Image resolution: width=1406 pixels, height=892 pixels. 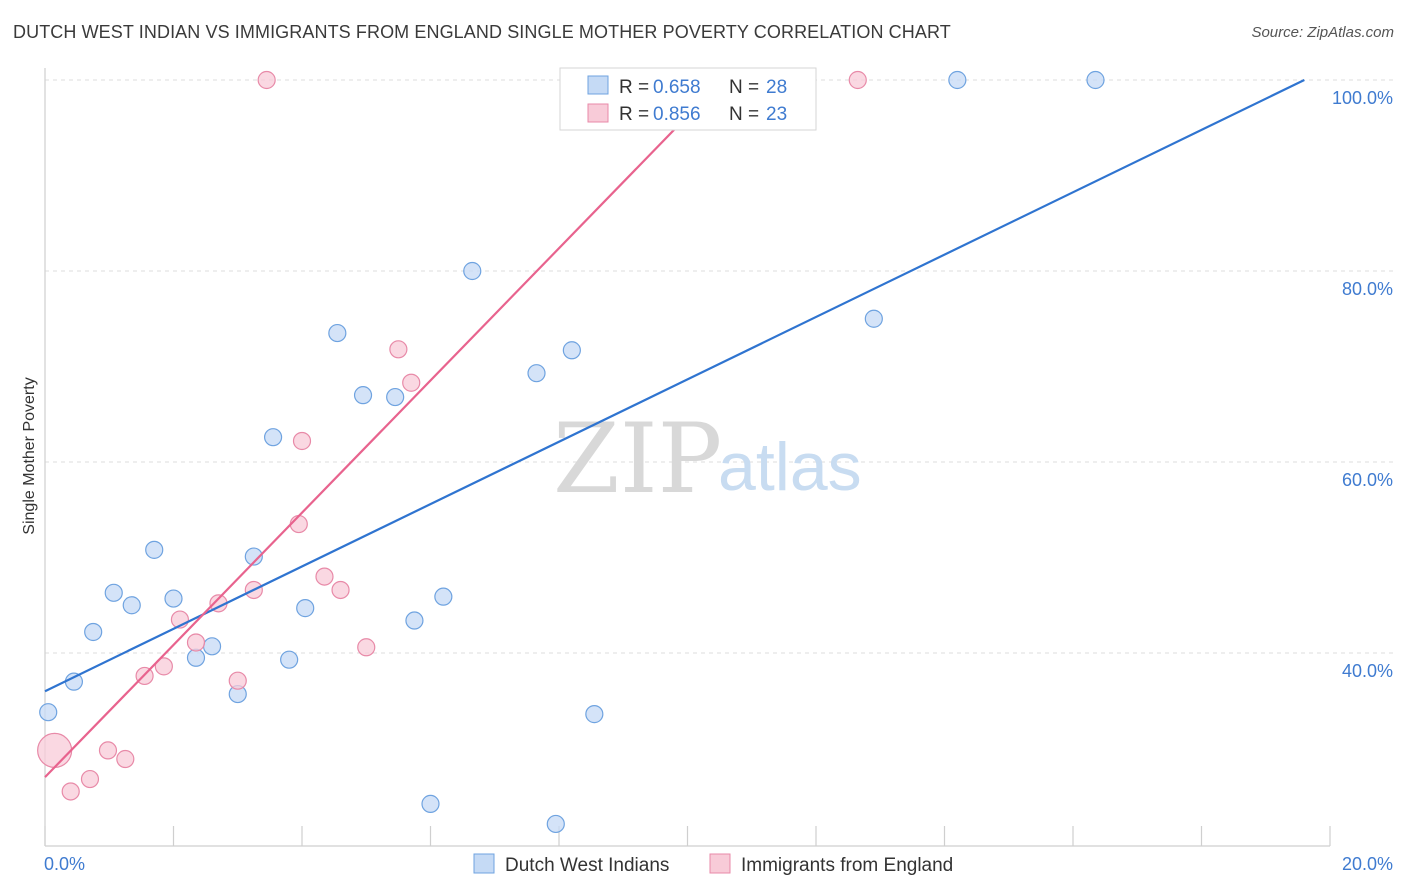 I want to click on y-tick-labels: 40.0% 60.0% 80.0% 100.0%, so click(x=1362, y=384).